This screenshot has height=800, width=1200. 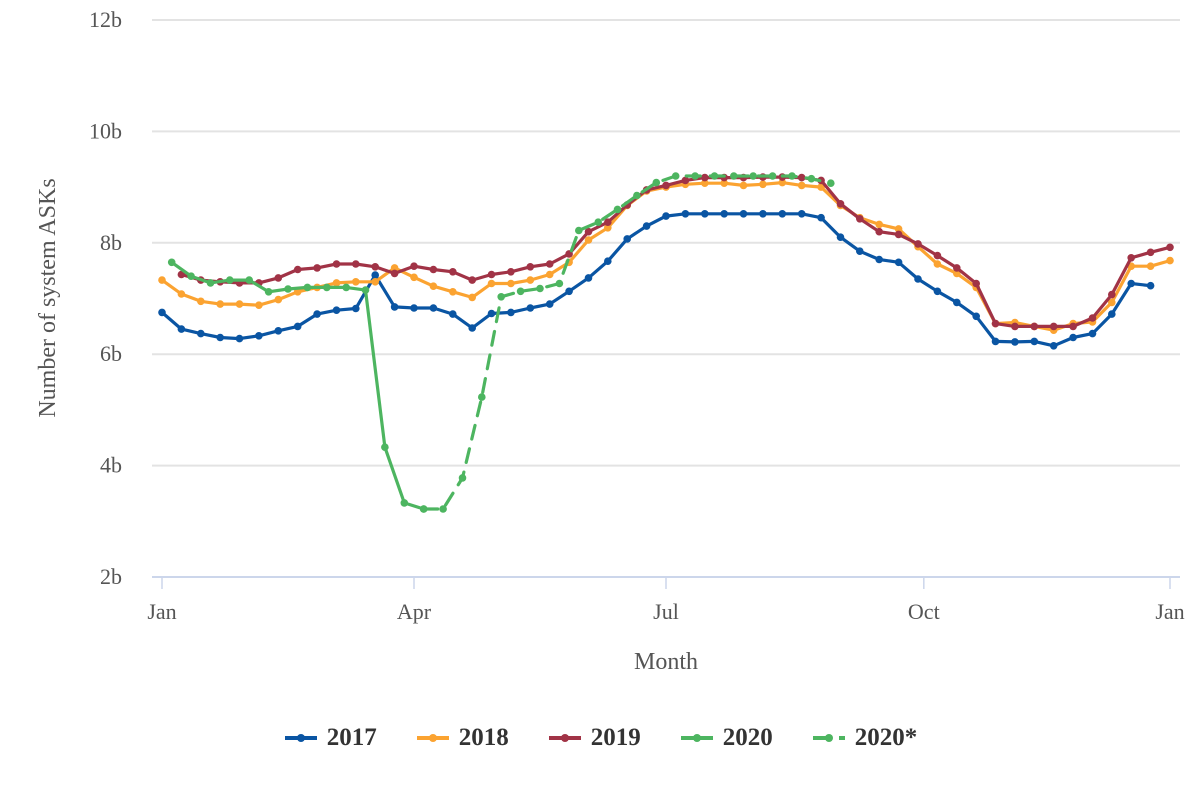 I want to click on x-tick-label: Jul, so click(x=666, y=611).